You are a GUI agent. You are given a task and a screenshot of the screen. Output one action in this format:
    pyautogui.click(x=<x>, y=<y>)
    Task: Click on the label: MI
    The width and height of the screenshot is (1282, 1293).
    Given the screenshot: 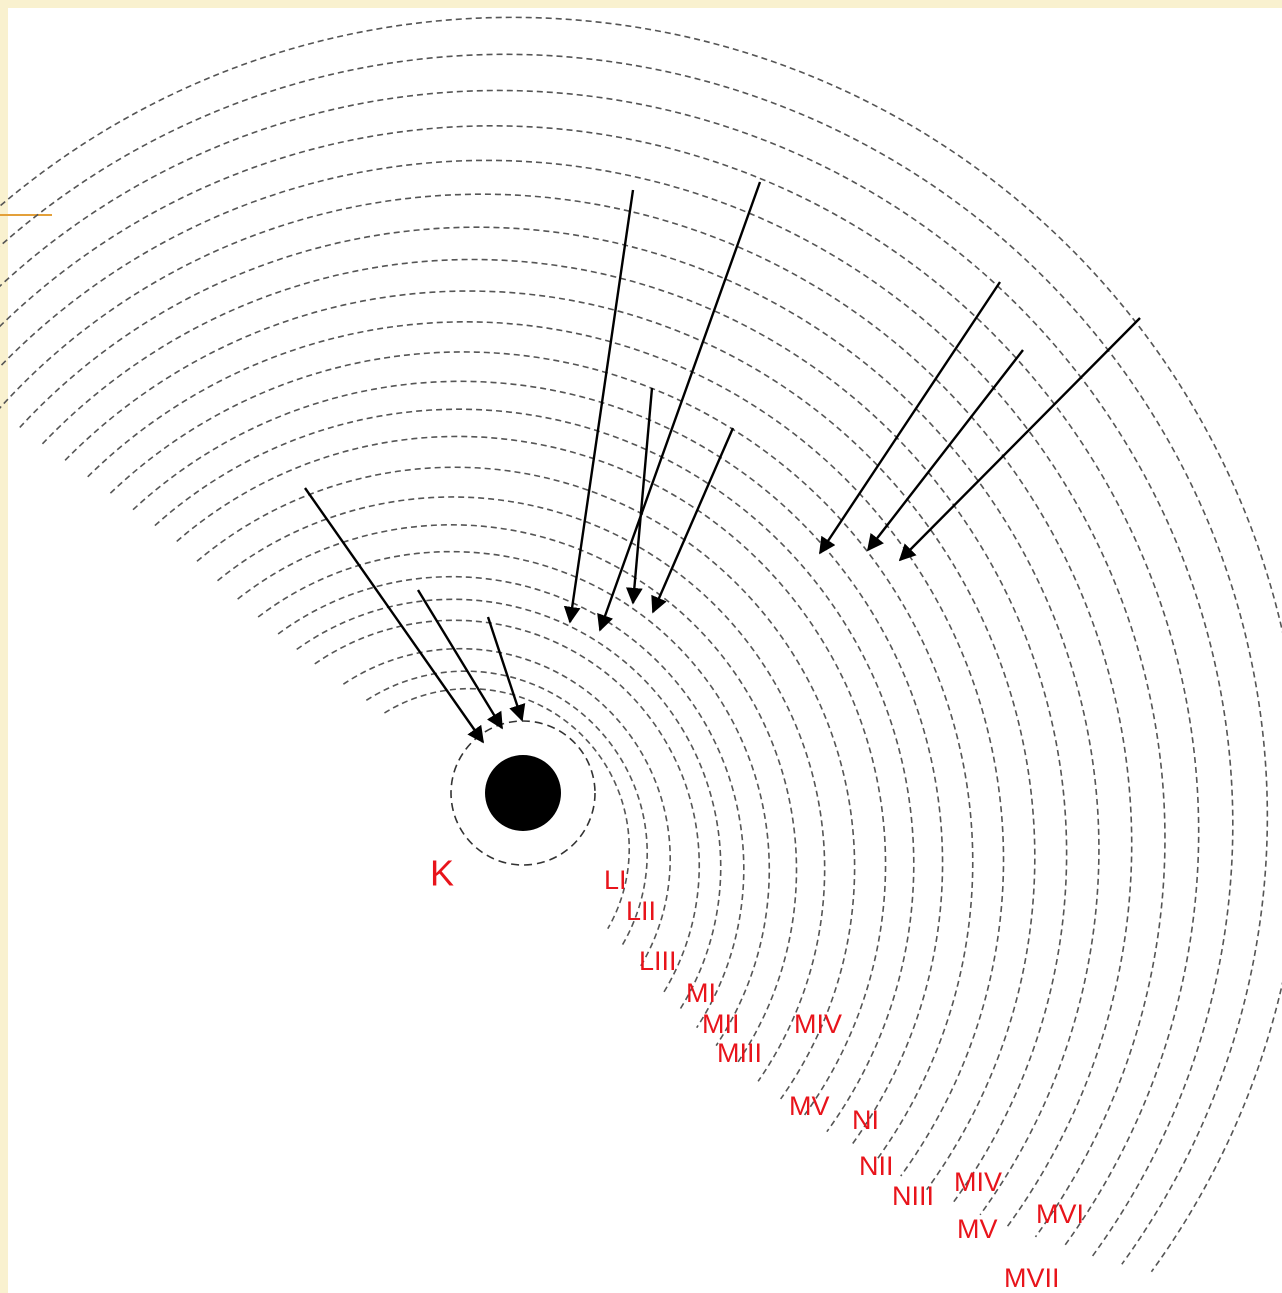 What is the action you would take?
    pyautogui.click(x=701, y=993)
    